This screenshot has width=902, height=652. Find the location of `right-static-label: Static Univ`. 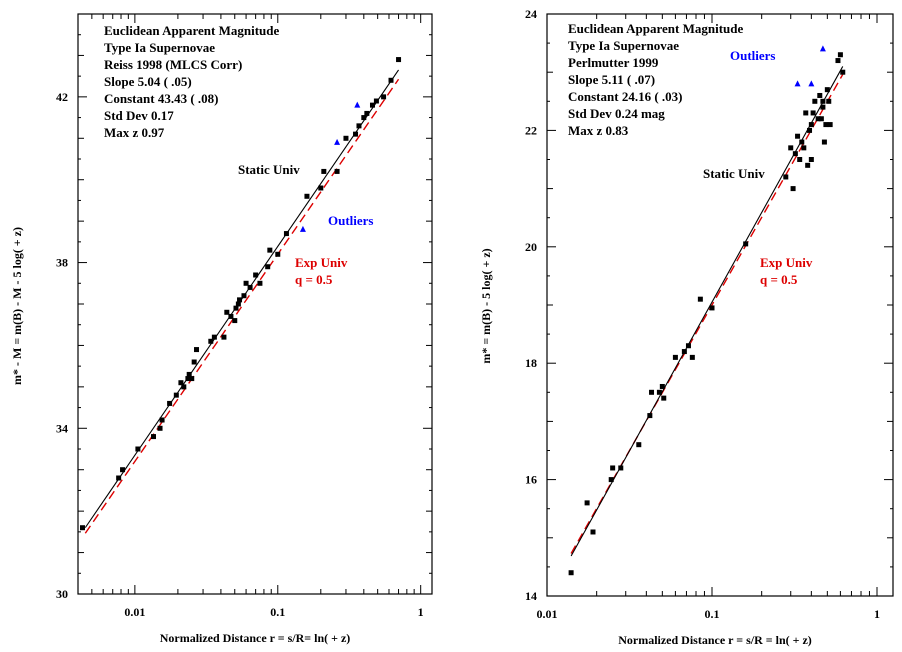

right-static-label: Static Univ is located at coordinates (734, 173).